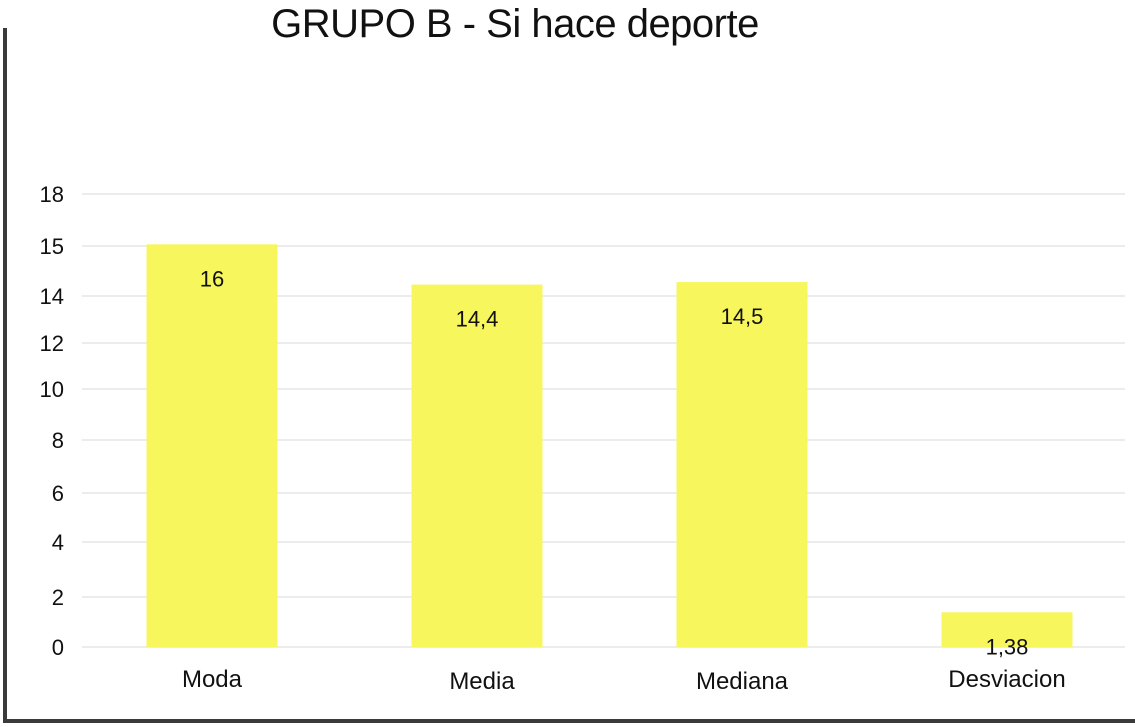 The height and width of the screenshot is (727, 1135). Describe the element at coordinates (482, 681) in the screenshot. I see `x-category-label: Media` at that location.